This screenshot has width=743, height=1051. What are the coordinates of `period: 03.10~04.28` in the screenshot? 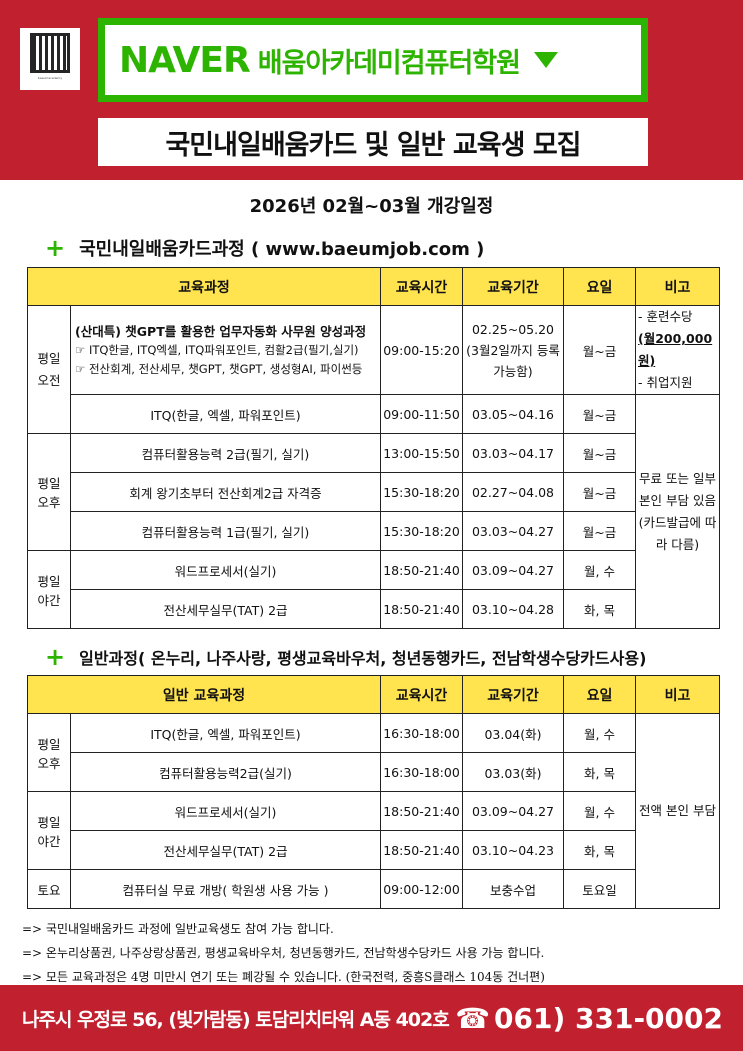 It's located at (513, 609).